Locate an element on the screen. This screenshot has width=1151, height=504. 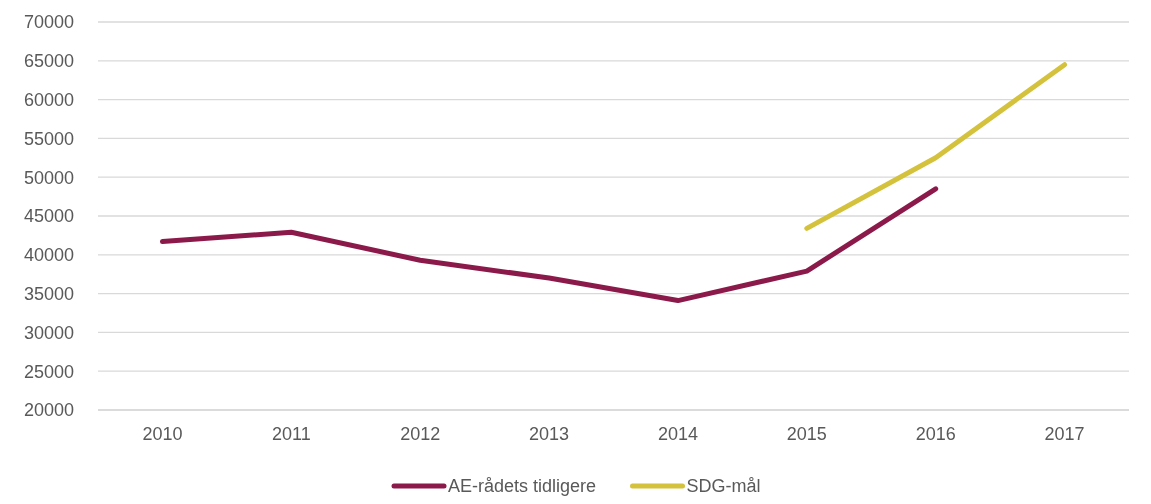
legend-label: SDG-mål is located at coordinates (723, 486).